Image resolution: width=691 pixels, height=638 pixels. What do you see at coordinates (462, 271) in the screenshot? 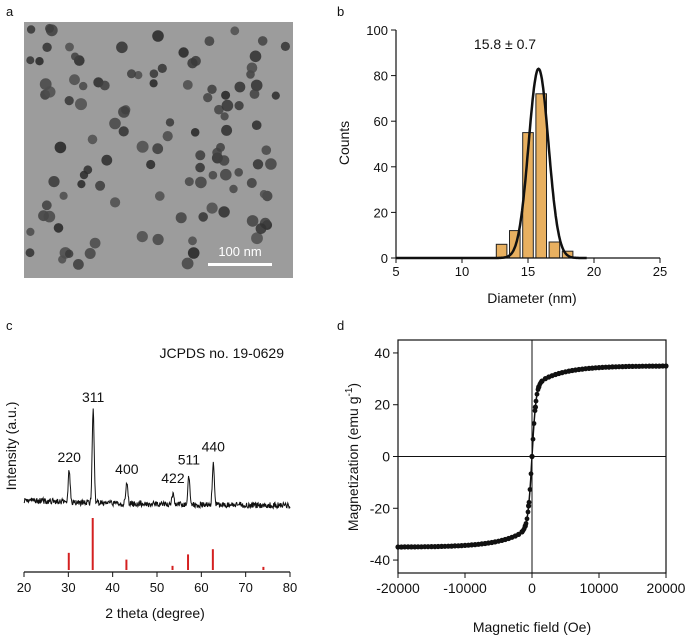
I see `histogram-xtick-label: 10` at bounding box center [462, 271].